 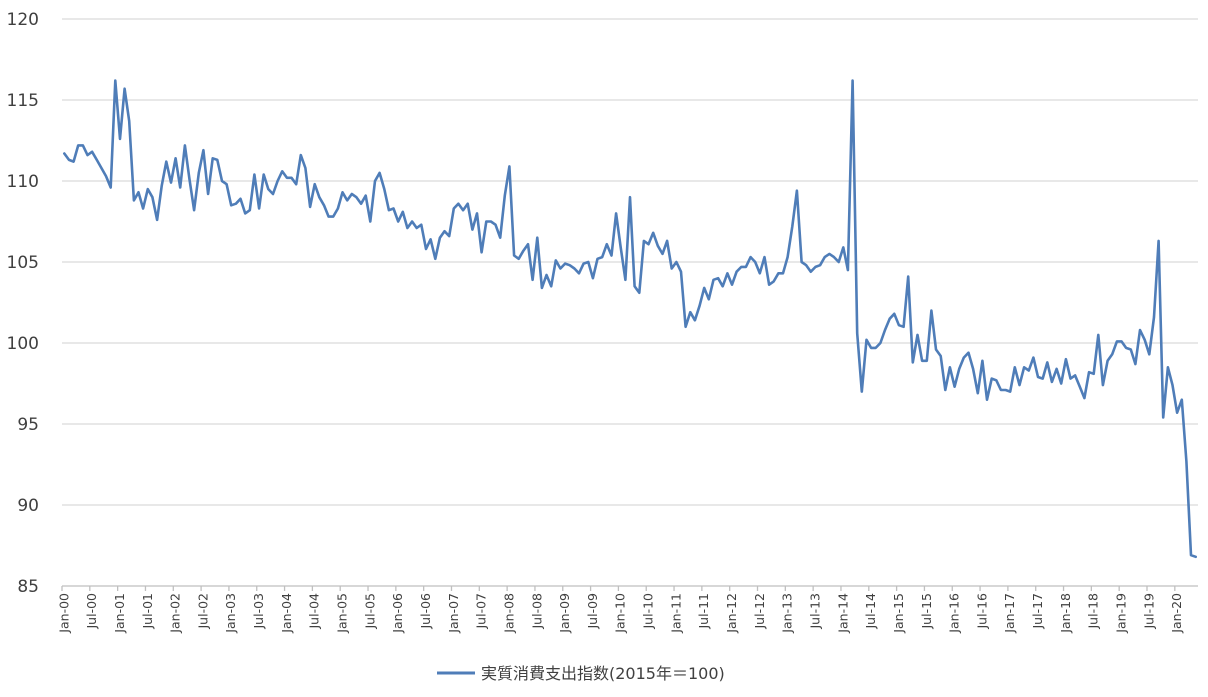 What do you see at coordinates (814, 611) in the screenshot?
I see `x-tick-label: Jul-13` at bounding box center [814, 611].